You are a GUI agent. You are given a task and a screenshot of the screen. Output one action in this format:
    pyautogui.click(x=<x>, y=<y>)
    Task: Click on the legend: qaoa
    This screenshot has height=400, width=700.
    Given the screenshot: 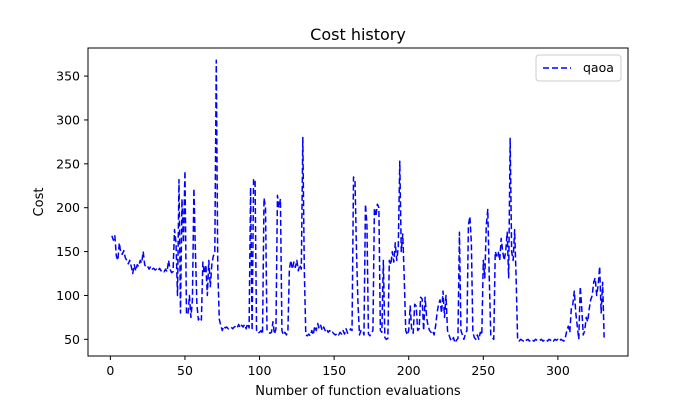 What is the action you would take?
    pyautogui.click(x=578, y=68)
    